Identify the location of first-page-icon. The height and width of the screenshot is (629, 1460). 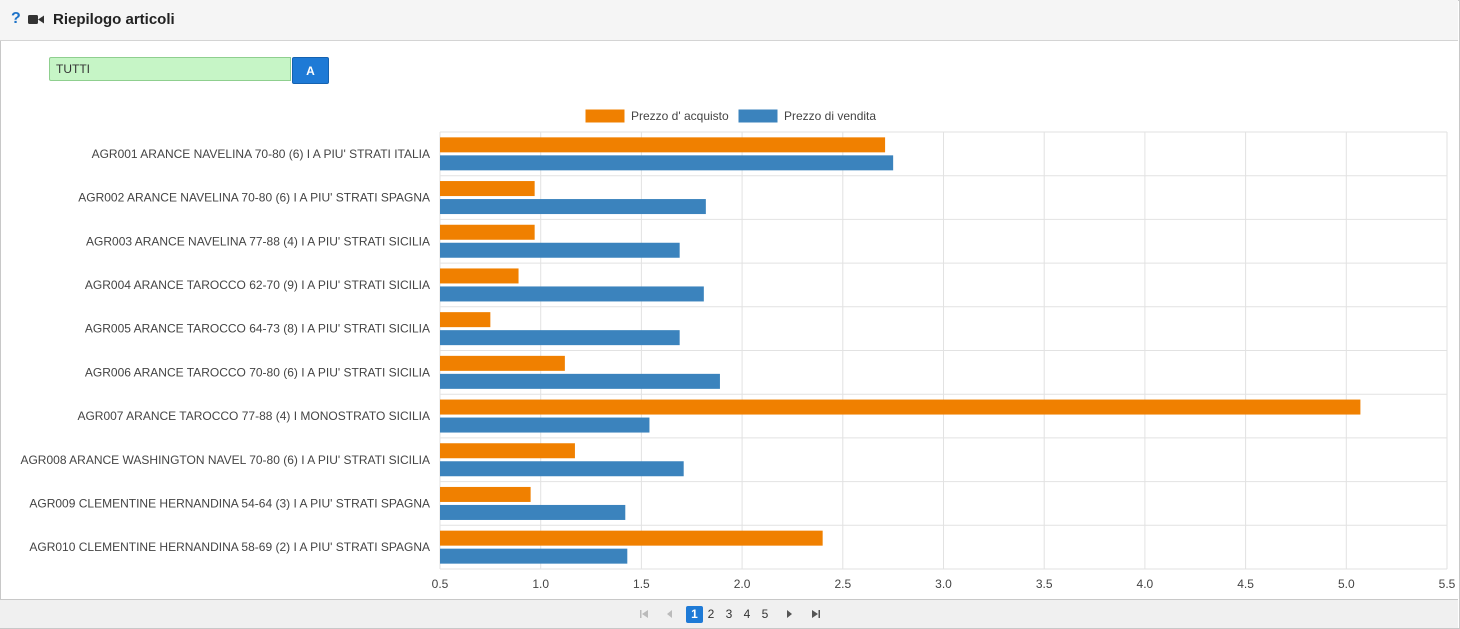
(644, 614).